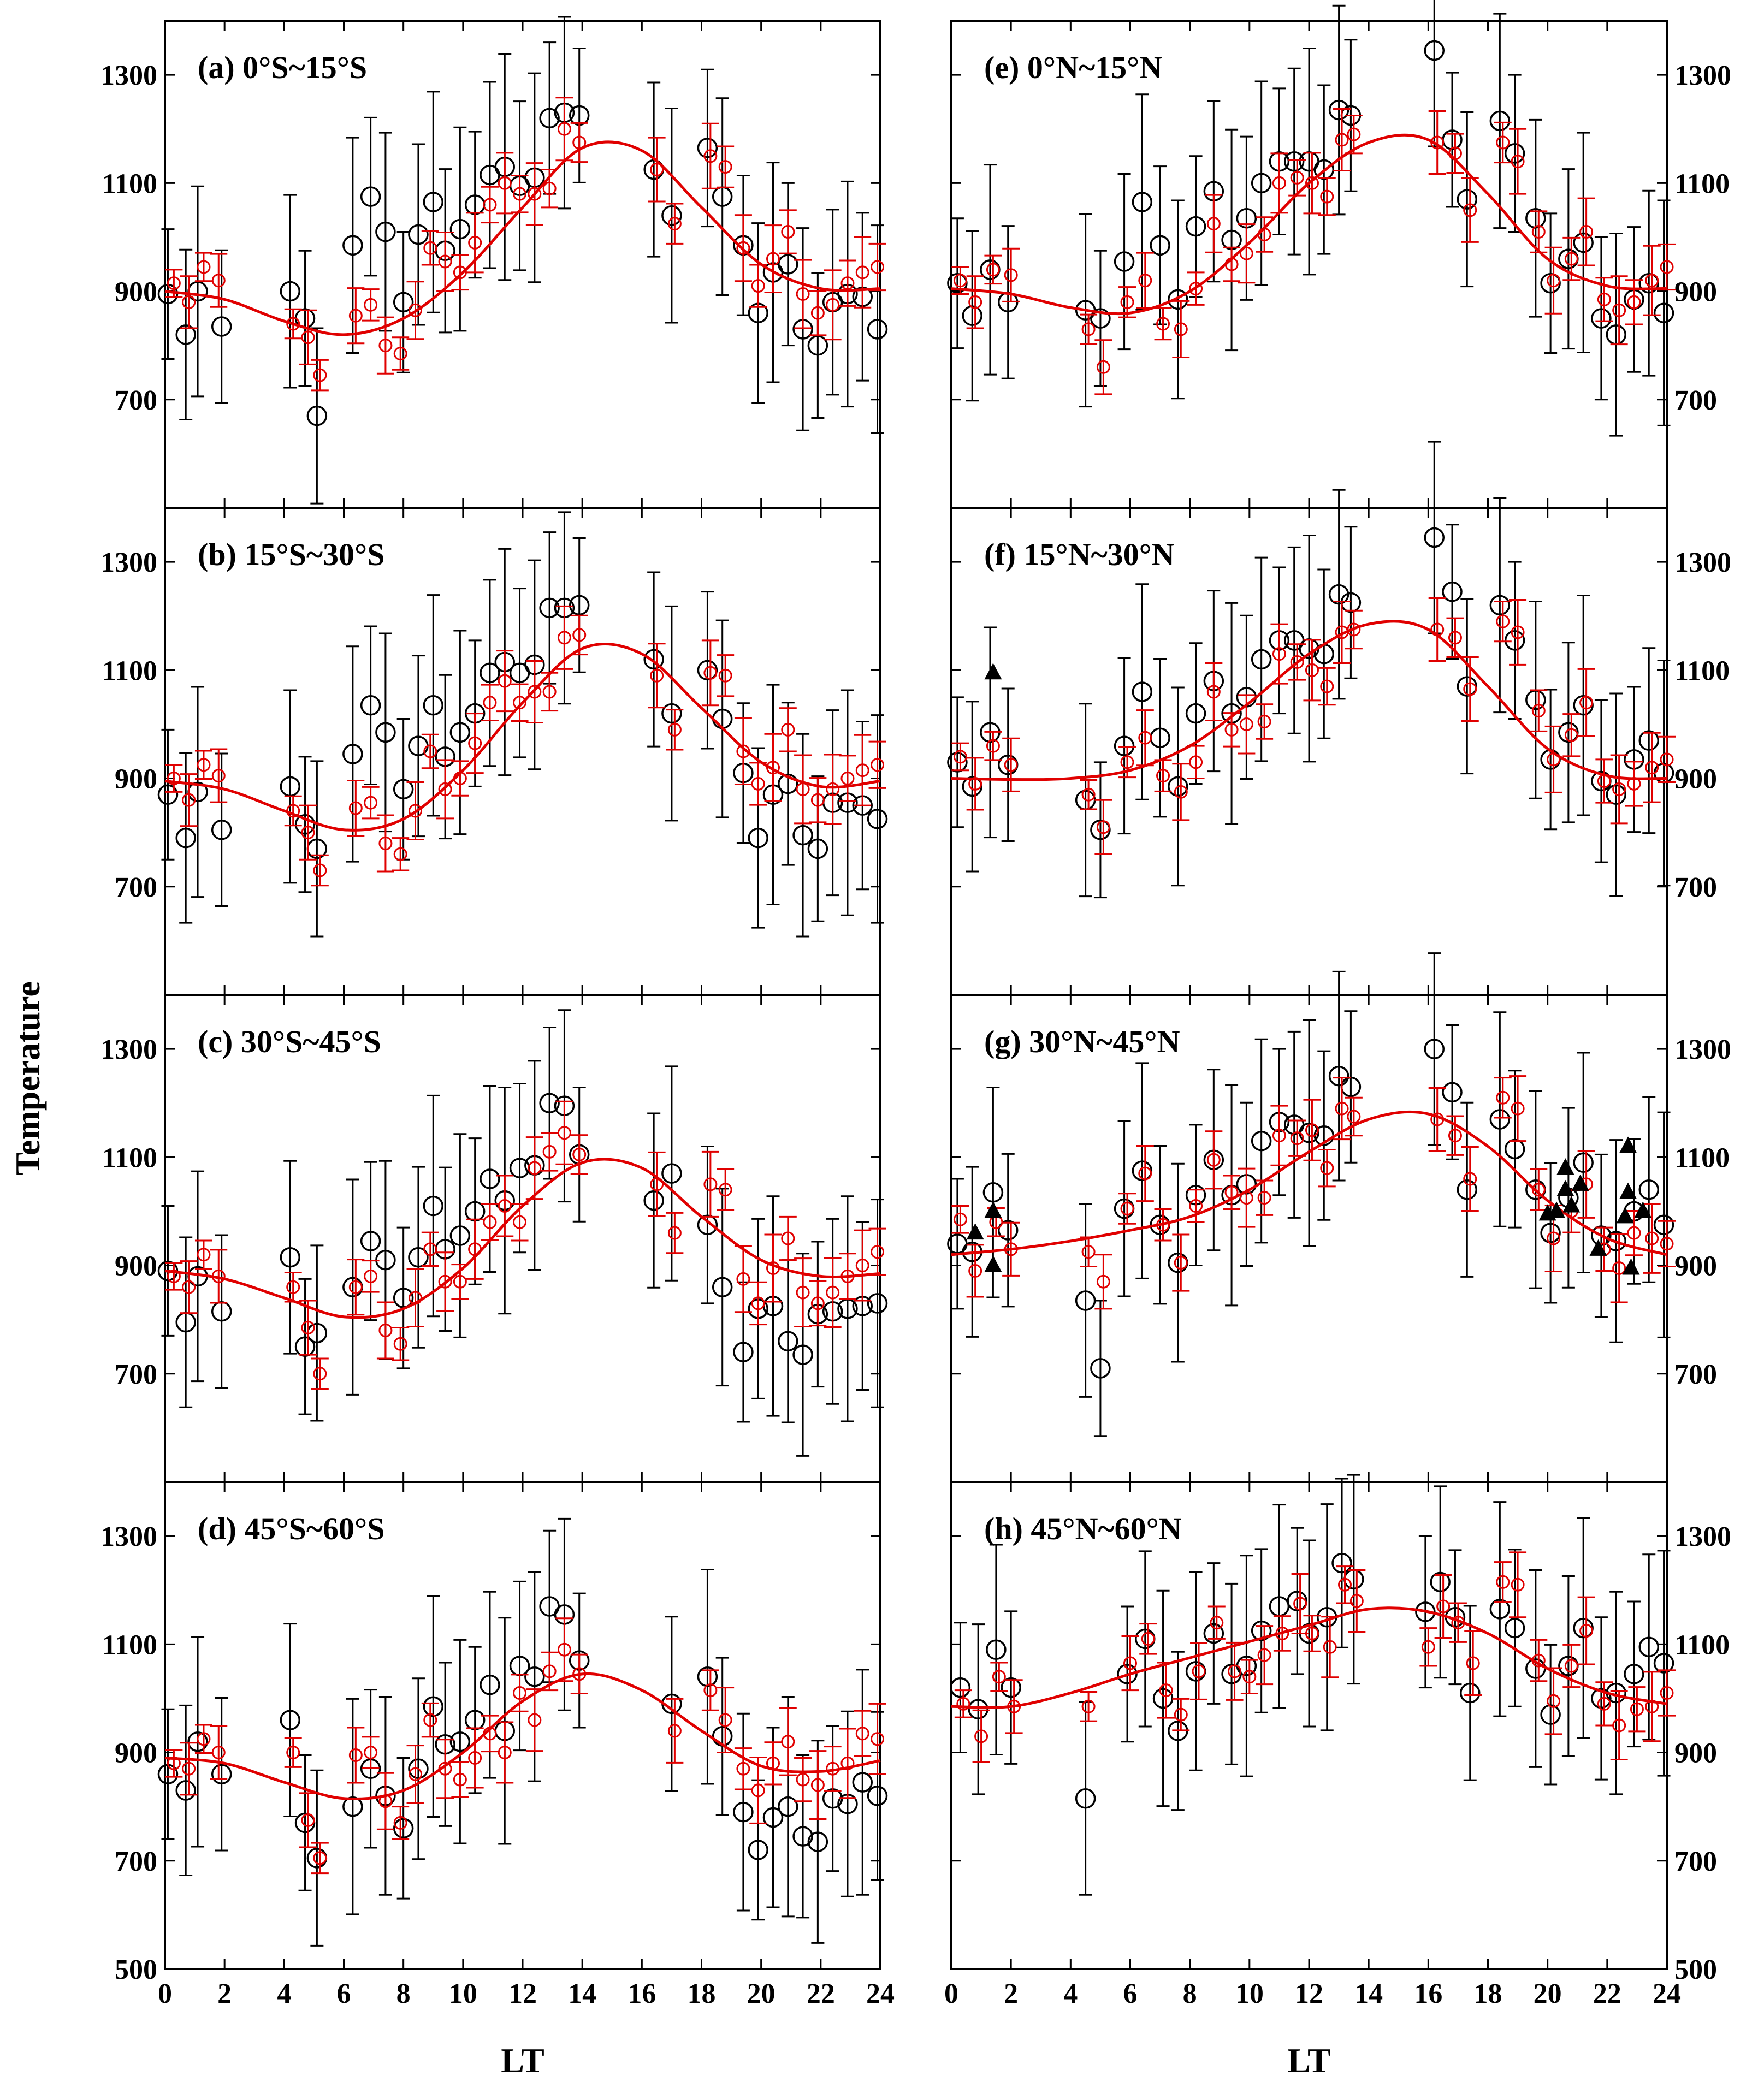 The height and width of the screenshot is (2082, 1764). What do you see at coordinates (1309, 2060) in the screenshot?
I see `x-axis-title-right: LT` at bounding box center [1309, 2060].